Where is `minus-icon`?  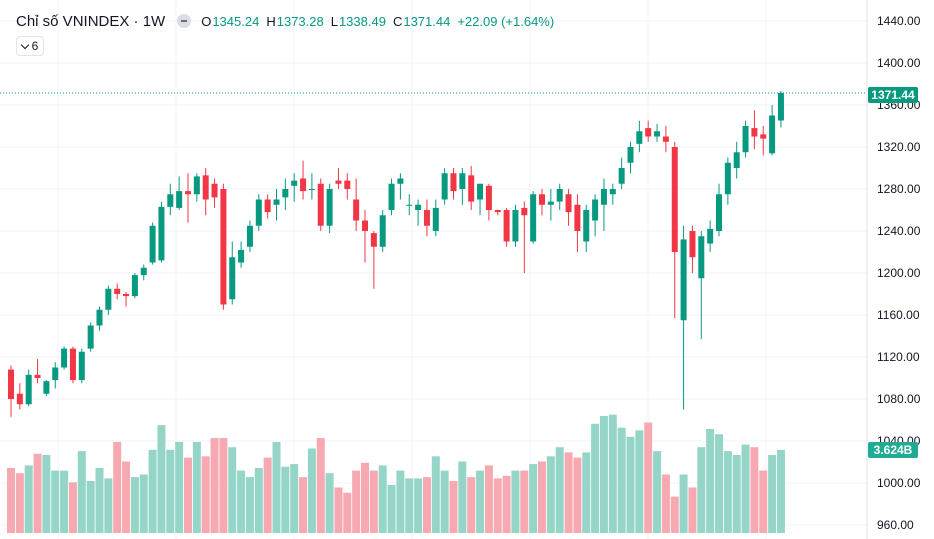
minus-icon is located at coordinates (184, 21).